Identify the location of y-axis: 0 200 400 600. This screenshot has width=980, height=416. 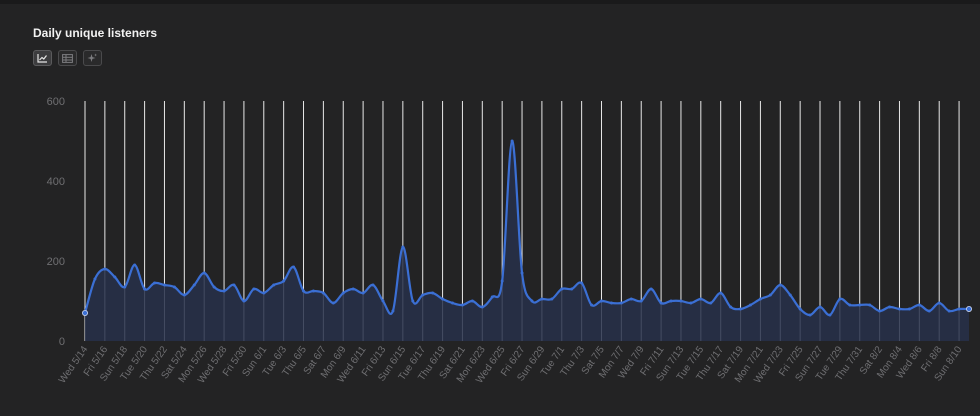
(56, 222).